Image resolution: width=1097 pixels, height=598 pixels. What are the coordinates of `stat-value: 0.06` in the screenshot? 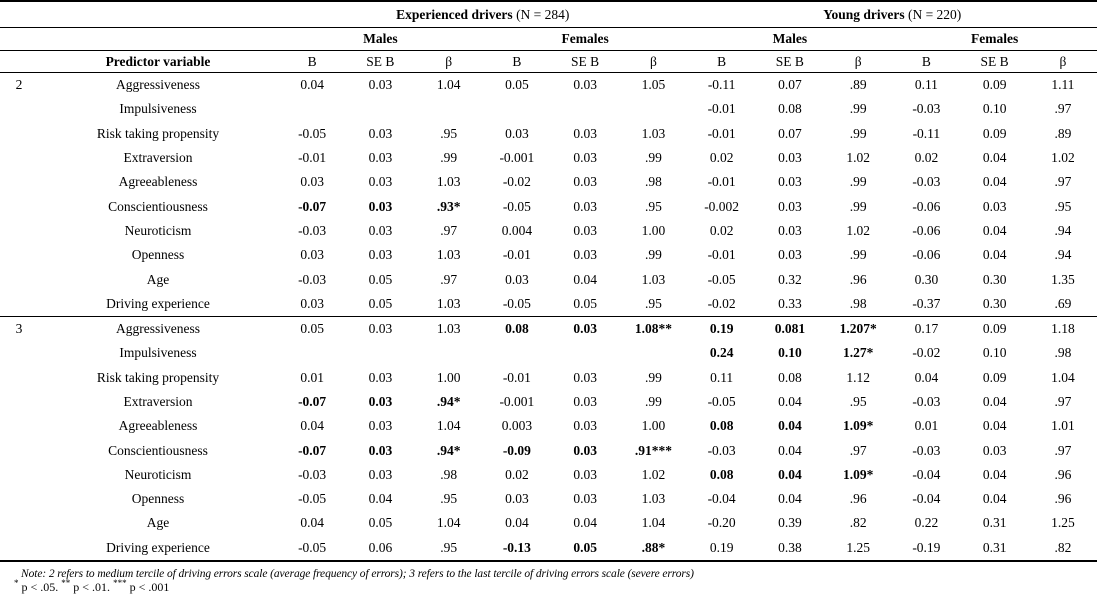 It's located at (380, 547).